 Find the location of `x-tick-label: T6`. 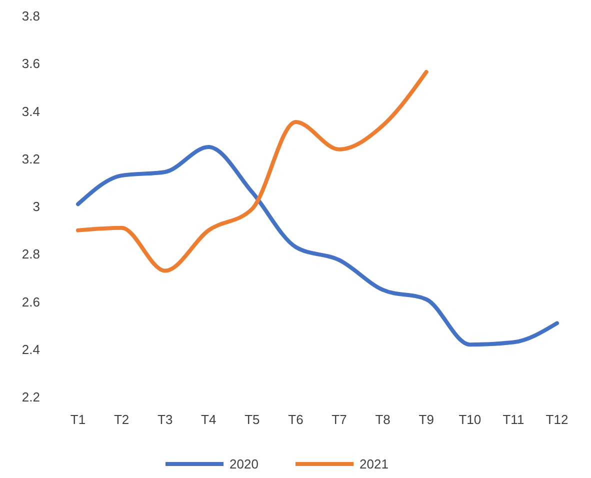

x-tick-label: T6 is located at coordinates (296, 419).